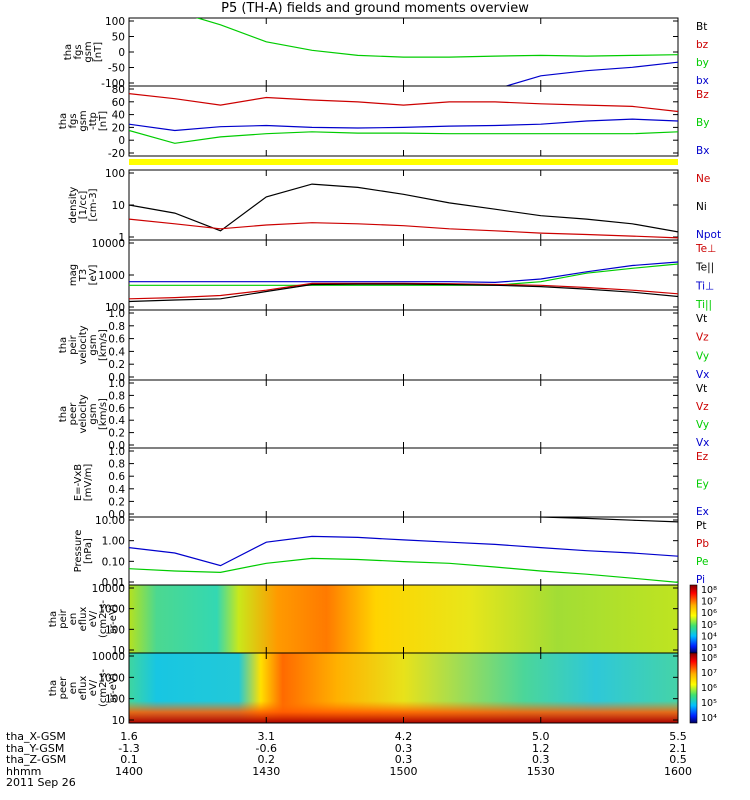 This screenshot has height=800, width=750. Describe the element at coordinates (118, 721) in the screenshot. I see `y-tick-label: 10` at that location.